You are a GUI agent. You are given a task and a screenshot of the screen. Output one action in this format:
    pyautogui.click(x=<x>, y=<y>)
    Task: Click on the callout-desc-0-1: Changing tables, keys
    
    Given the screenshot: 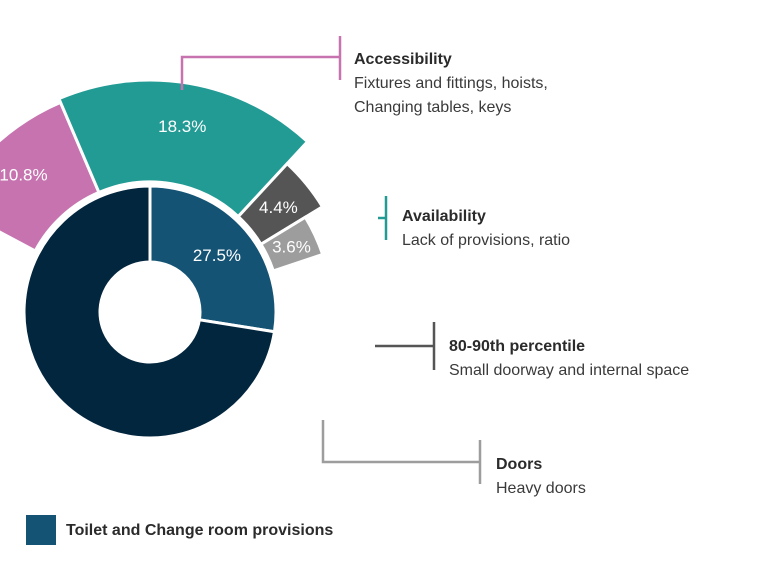 What is the action you would take?
    pyautogui.click(x=432, y=107)
    